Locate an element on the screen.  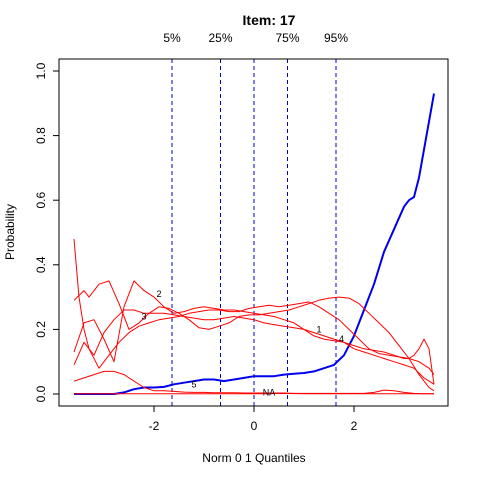
y-tick-label-5: 1.0 is located at coordinates (41, 70).